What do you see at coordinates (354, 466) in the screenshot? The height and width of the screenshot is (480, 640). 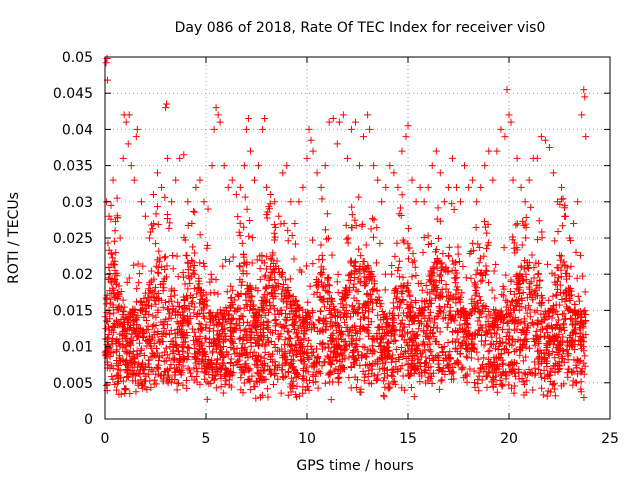 I see `x-axis-label: GPS time / hours` at bounding box center [354, 466].